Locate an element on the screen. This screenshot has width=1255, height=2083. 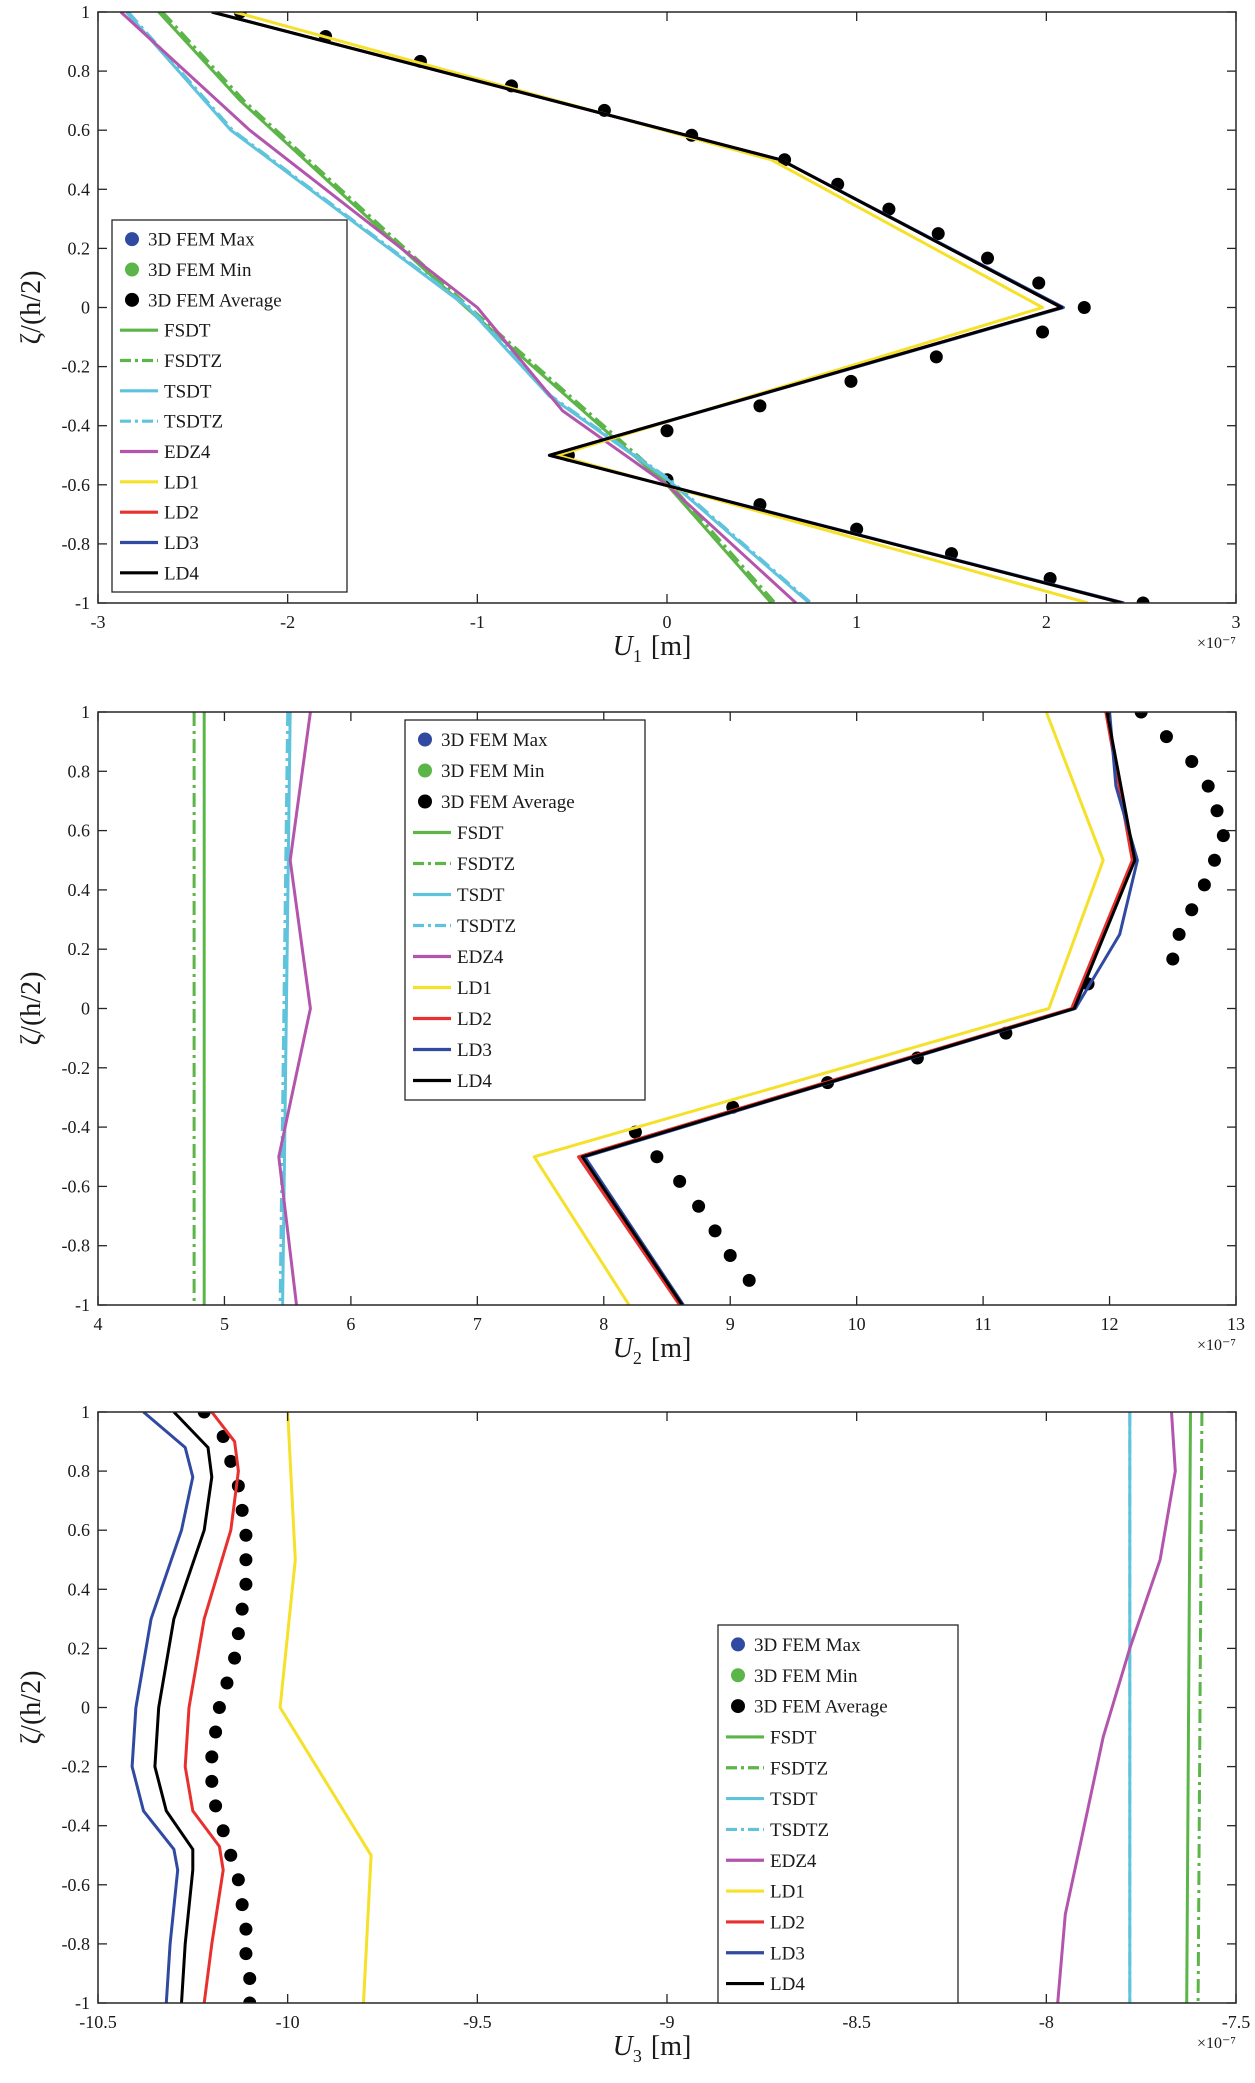
series-line-ld3 is located at coordinates (162, 1707).